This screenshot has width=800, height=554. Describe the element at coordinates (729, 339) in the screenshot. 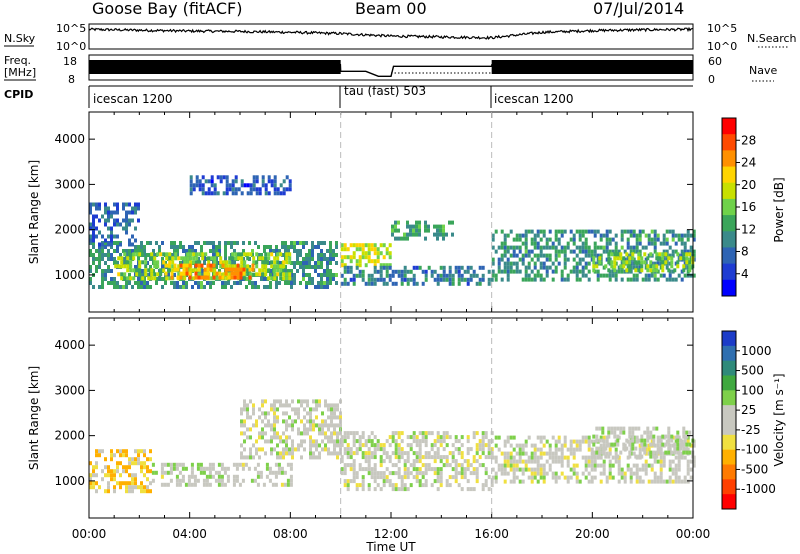

I see `vel-cb-swatch` at that location.